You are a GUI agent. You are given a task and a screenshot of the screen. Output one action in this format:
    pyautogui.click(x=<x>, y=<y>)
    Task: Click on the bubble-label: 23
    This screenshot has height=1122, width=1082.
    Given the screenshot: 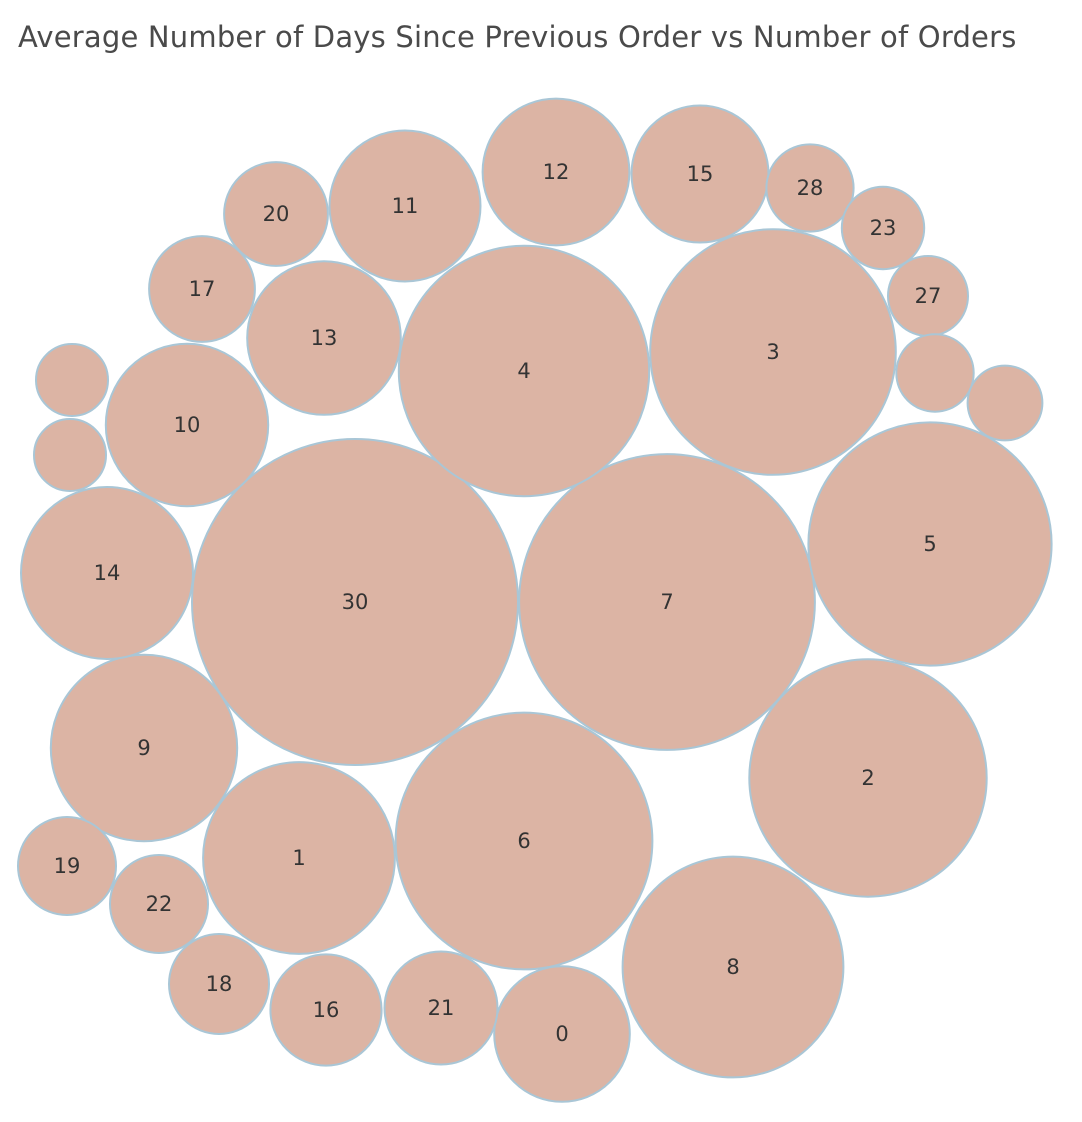 What is the action you would take?
    pyautogui.click(x=883, y=228)
    